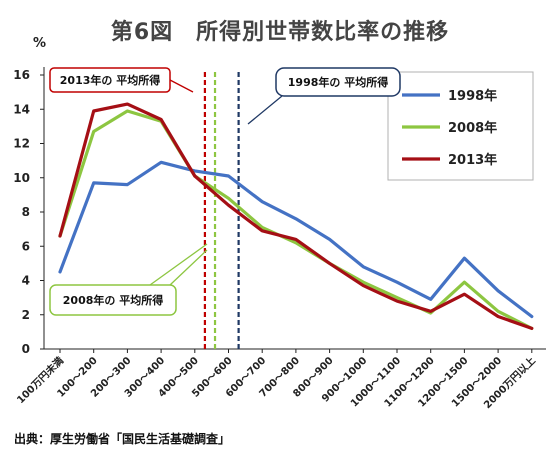 The height and width of the screenshot is (460, 560). Describe the element at coordinates (40, 380) in the screenshot. I see `x-tick-label: 100万円未満` at that location.